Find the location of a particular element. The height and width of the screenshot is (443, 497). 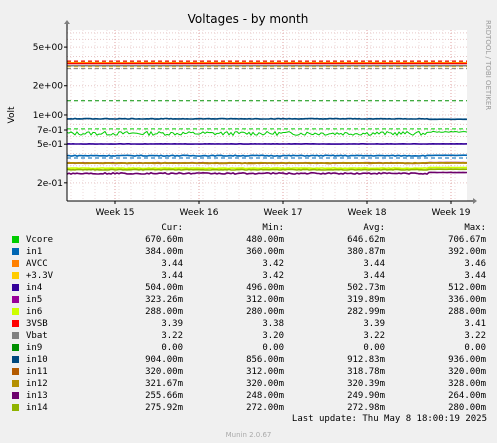

legend-row: in4 504.00m 496.00m 502.73m 512.00m is located at coordinates (249, 288).